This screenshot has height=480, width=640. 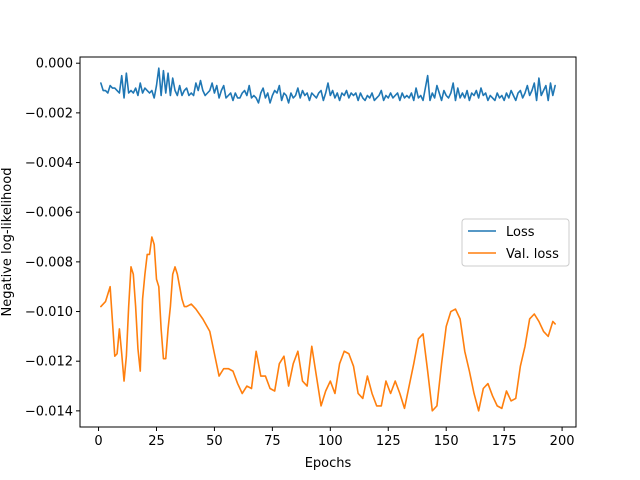 I want to click on x-tick-label: 50, so click(x=214, y=441).